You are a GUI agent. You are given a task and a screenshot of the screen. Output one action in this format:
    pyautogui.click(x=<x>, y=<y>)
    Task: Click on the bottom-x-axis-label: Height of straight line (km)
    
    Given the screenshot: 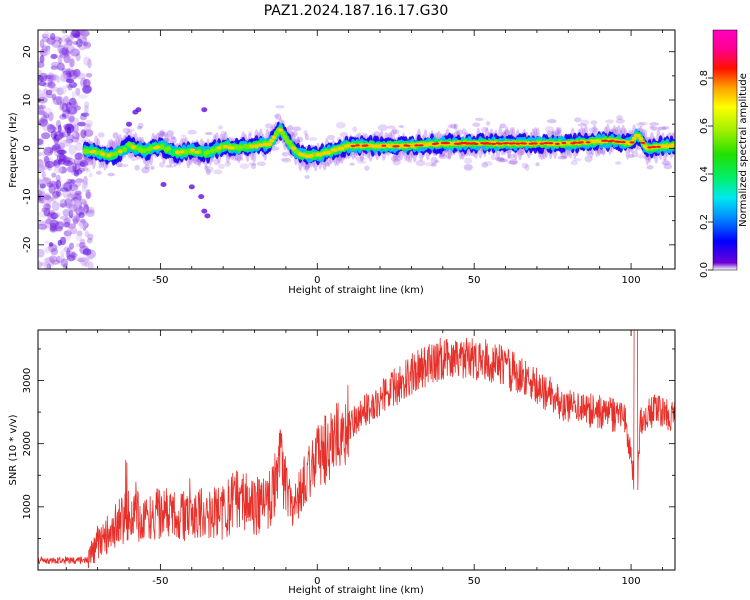 What is the action you would take?
    pyautogui.click(x=356, y=590)
    